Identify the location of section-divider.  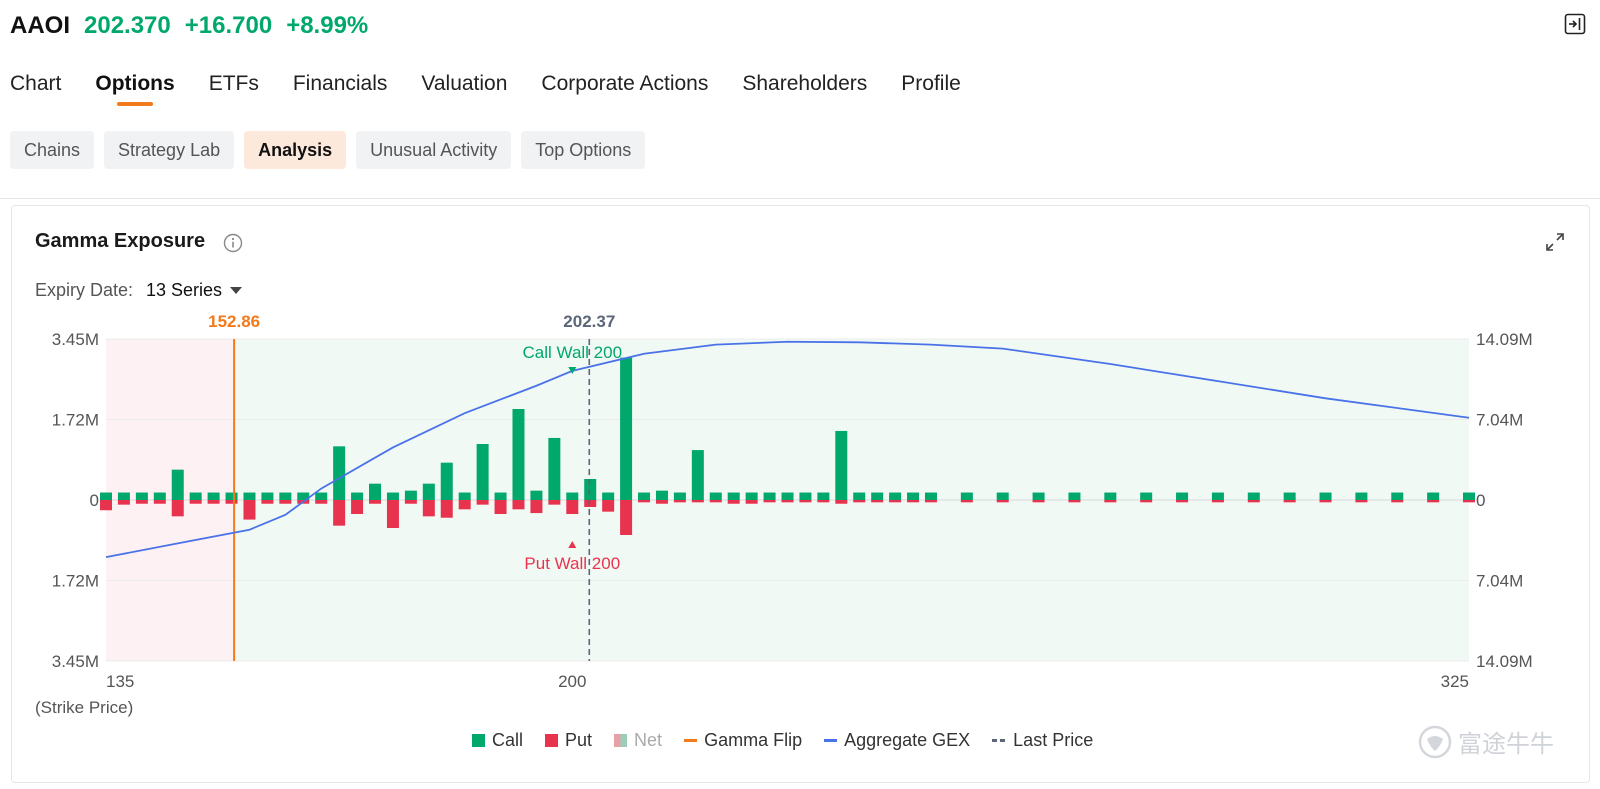
(800, 198).